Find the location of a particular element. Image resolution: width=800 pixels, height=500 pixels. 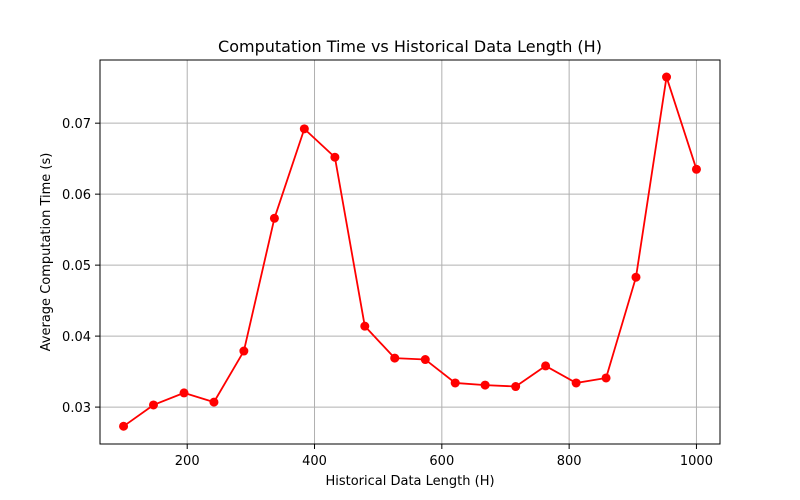

x-tick-label: 400 is located at coordinates (314, 461).